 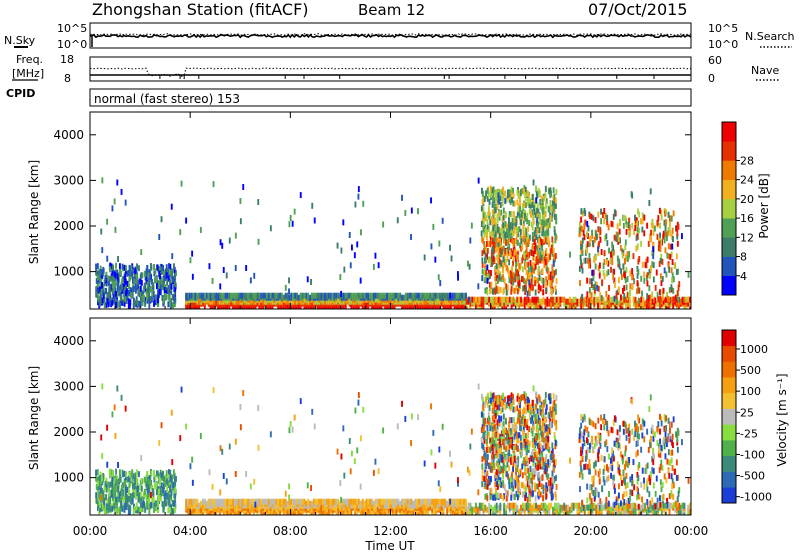 What do you see at coordinates (711, 78) in the screenshot?
I see `freq-right-tick-bottom: 0` at bounding box center [711, 78].